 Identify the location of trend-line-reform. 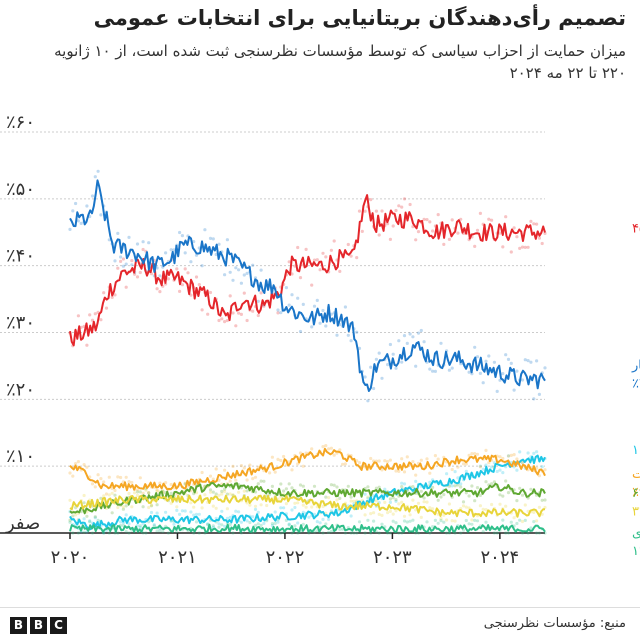
(307, 492).